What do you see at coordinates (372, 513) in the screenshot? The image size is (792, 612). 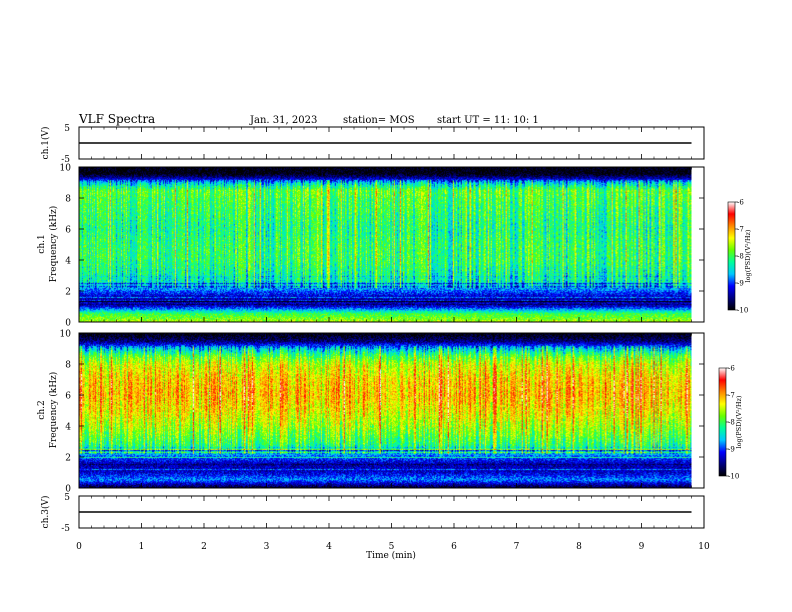 I see `ch3-waveform-panel: 5 -5 ch.3(V)` at bounding box center [372, 513].